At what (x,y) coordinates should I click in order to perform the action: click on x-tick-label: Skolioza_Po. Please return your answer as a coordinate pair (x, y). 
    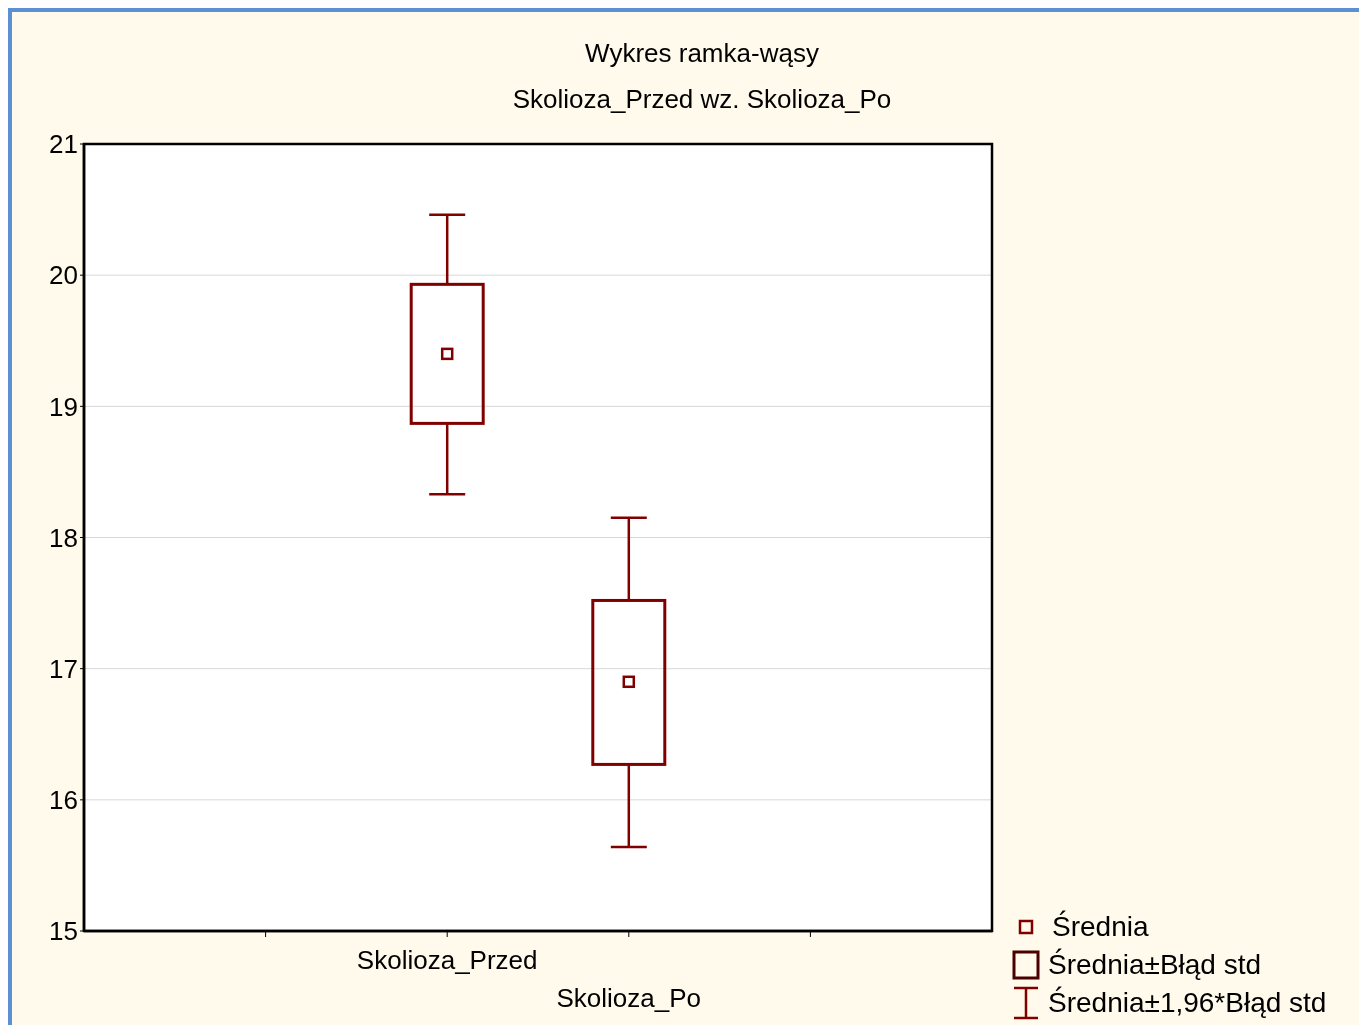
    Looking at the image, I should click on (629, 998).